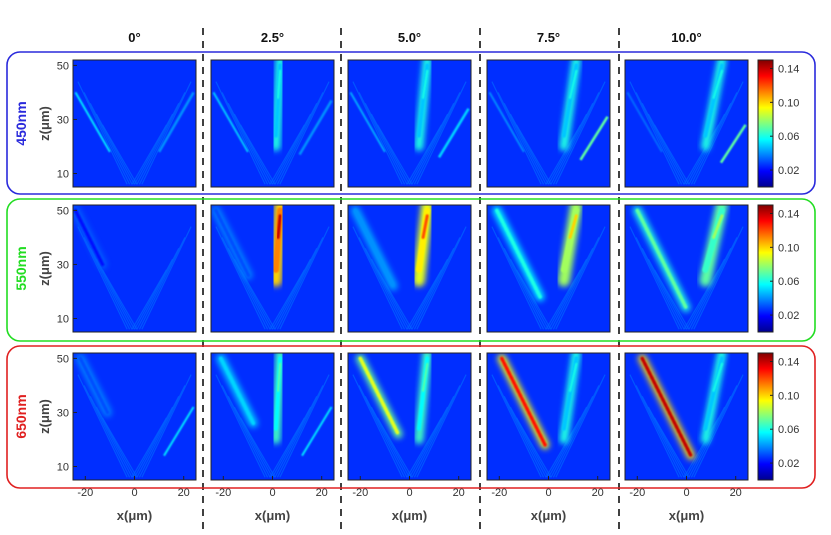  Describe the element at coordinates (272, 37) in the screenshot. I see `column-title: 2.5°` at that location.